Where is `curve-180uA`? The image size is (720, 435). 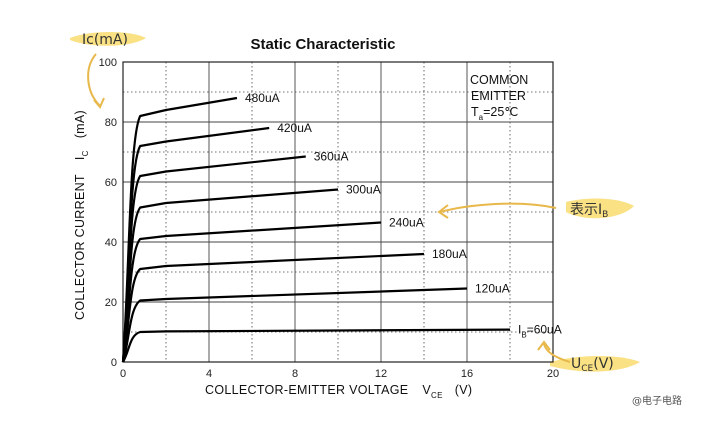 curve-180uA is located at coordinates (273, 307).